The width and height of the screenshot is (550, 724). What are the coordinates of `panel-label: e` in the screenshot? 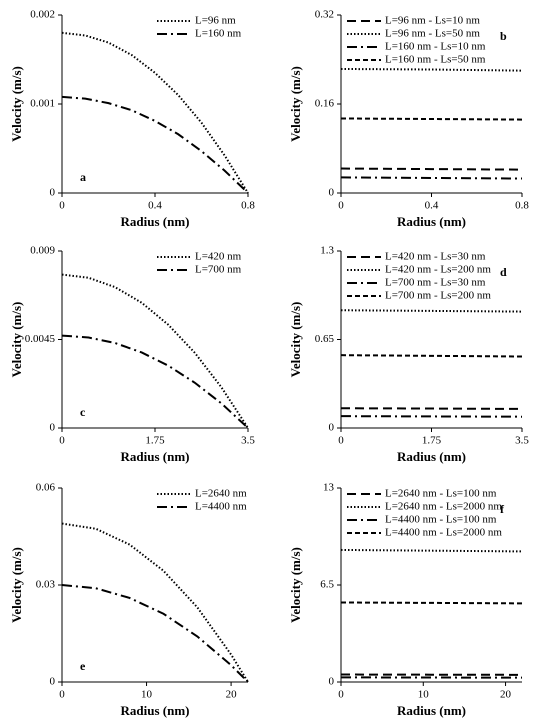 It's located at (83, 666).